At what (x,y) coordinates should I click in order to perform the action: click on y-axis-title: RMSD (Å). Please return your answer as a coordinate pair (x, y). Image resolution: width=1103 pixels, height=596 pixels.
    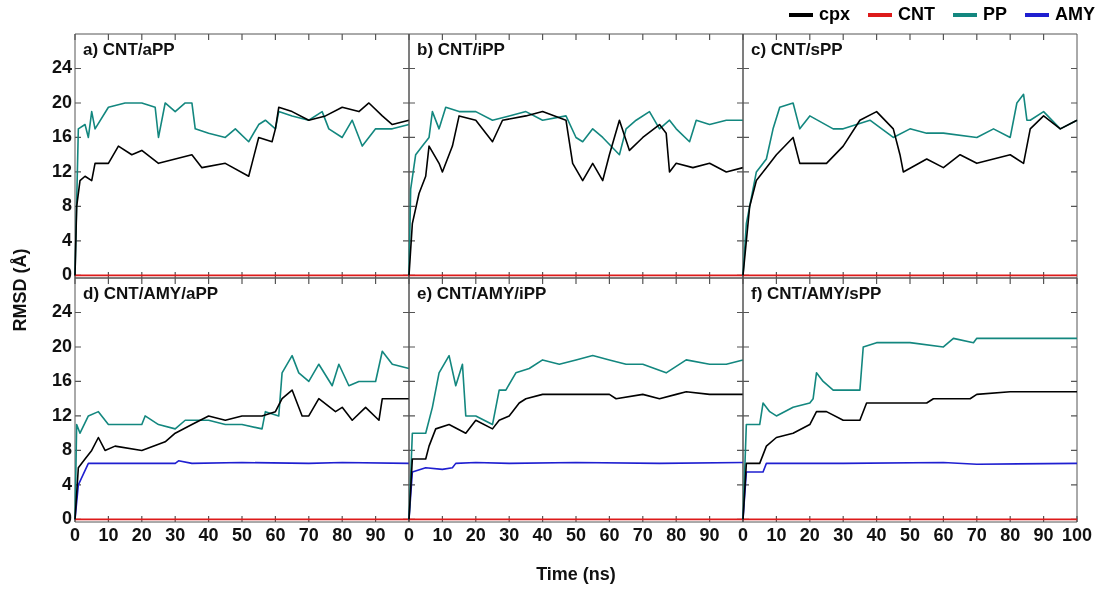
    Looking at the image, I should click on (20, 290).